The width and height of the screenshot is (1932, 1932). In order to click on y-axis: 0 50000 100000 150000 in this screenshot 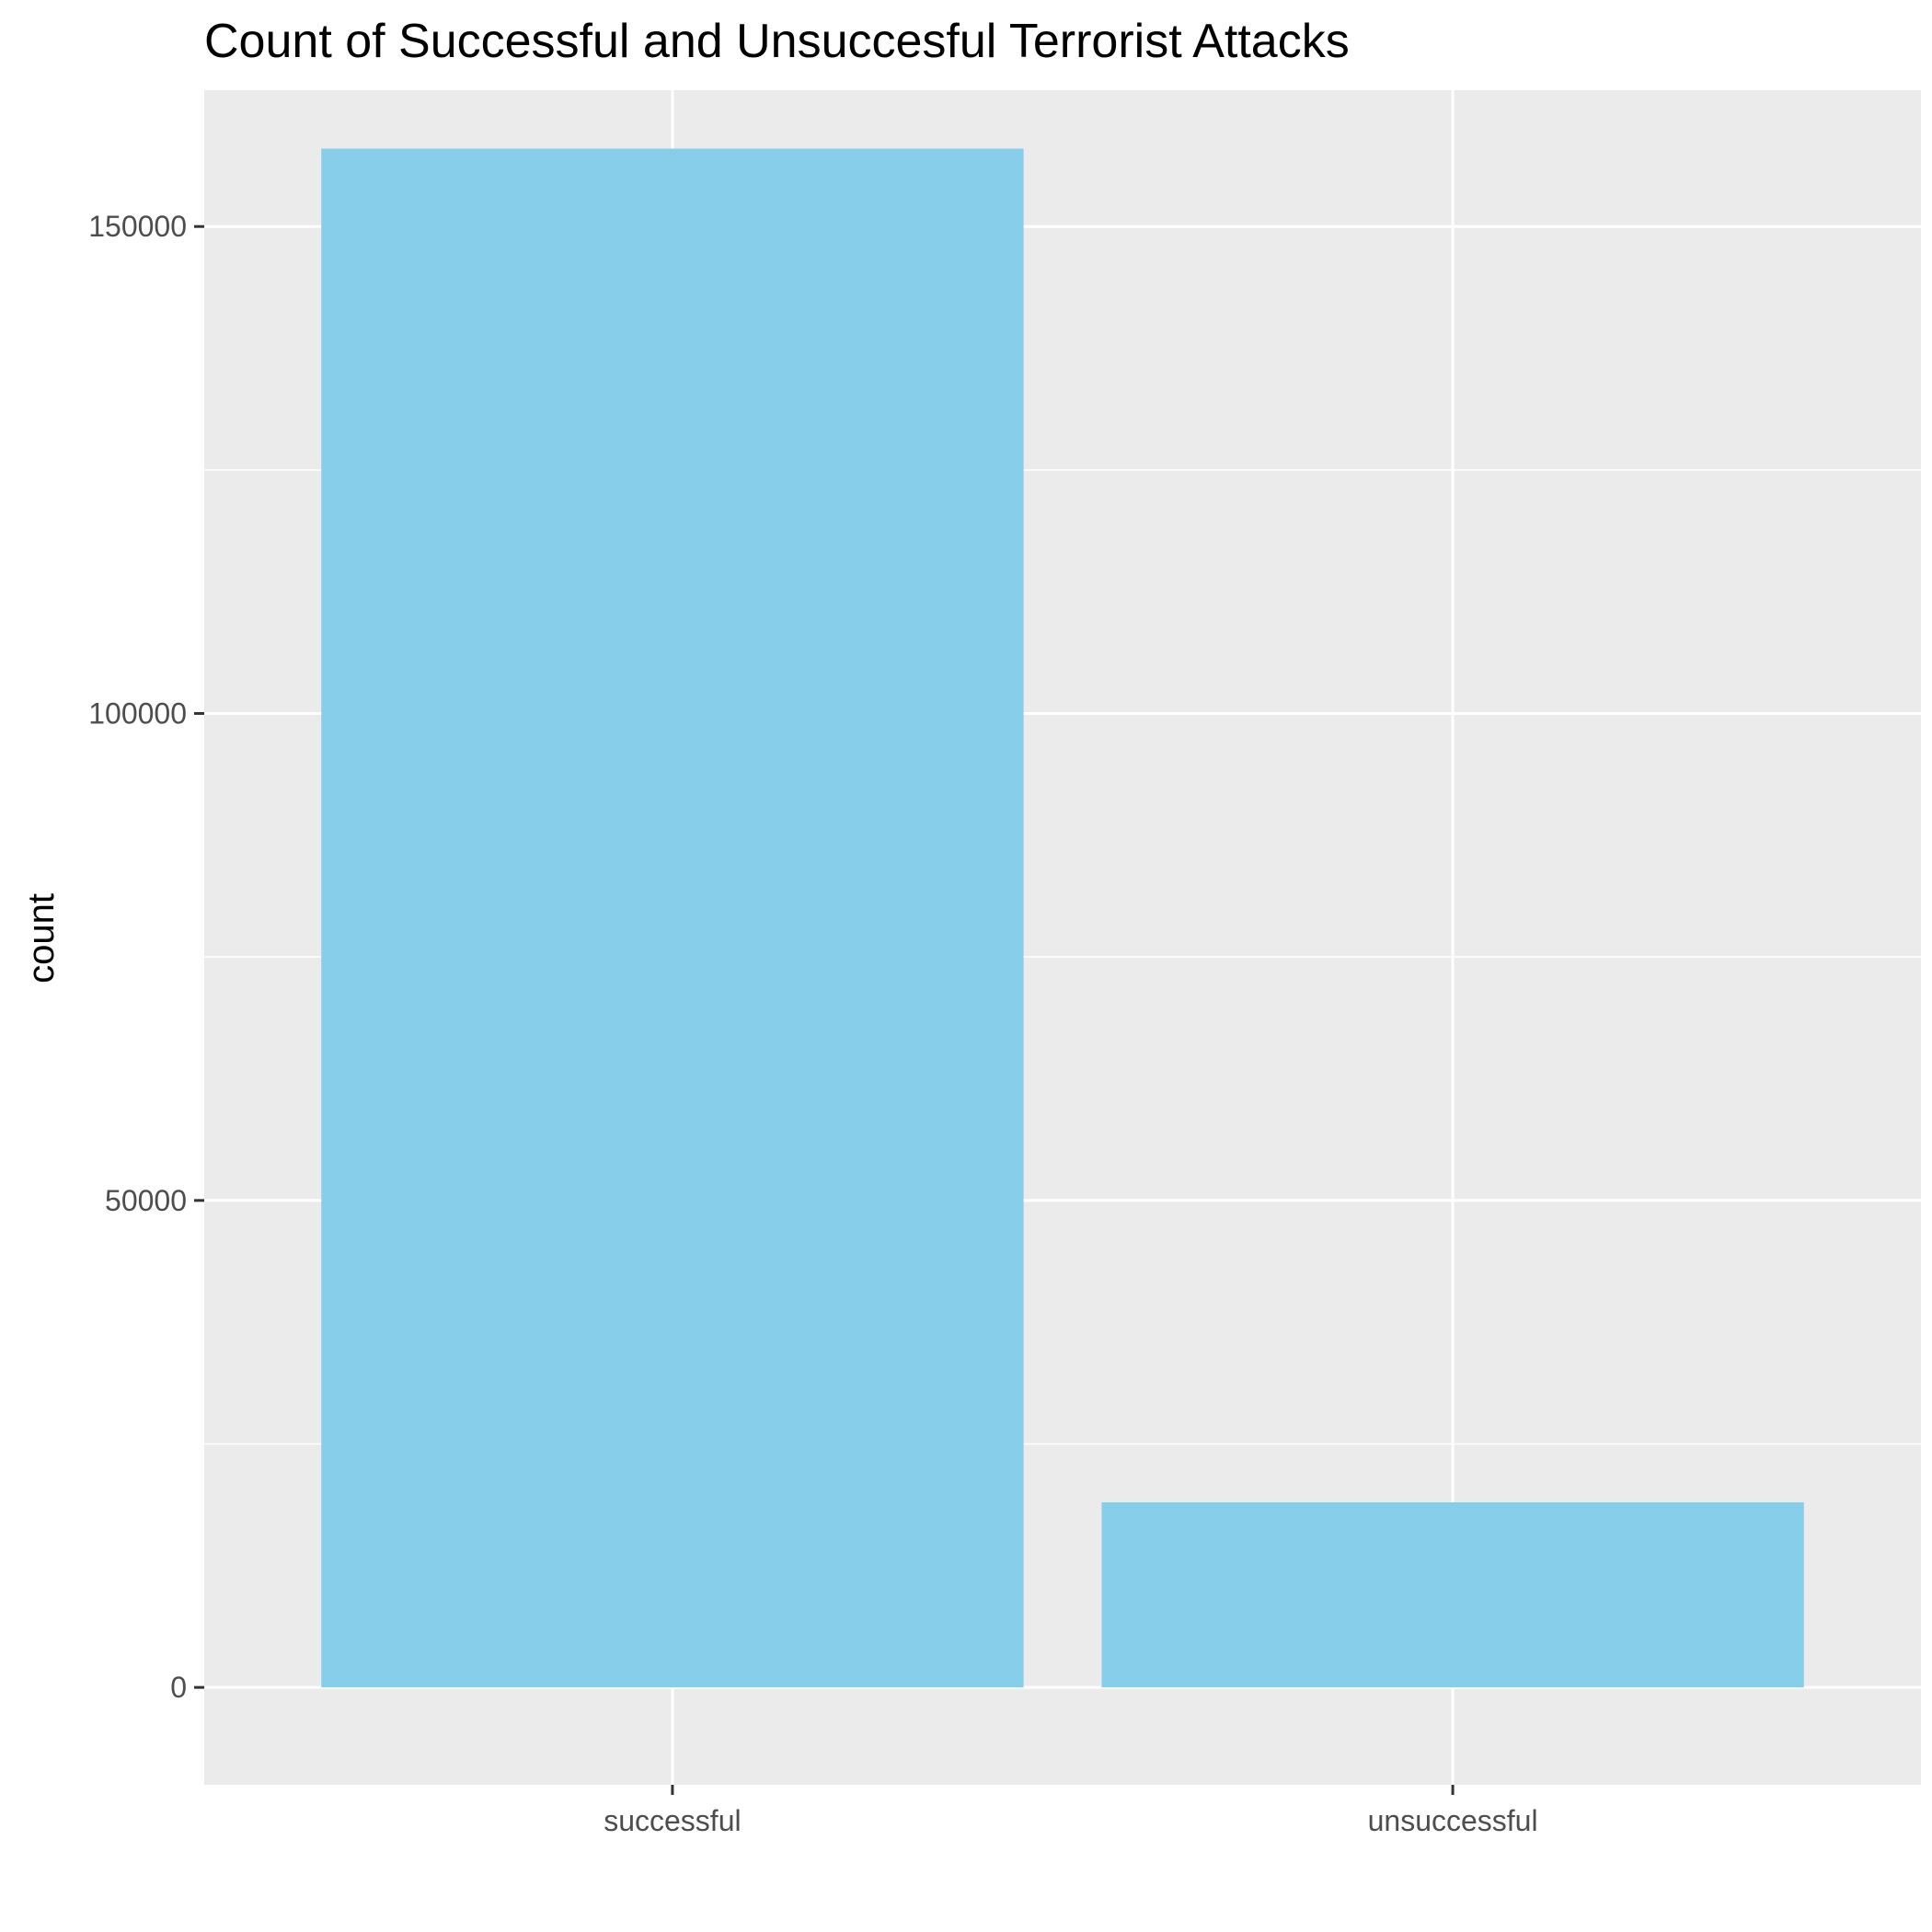, I will do `click(146, 957)`.